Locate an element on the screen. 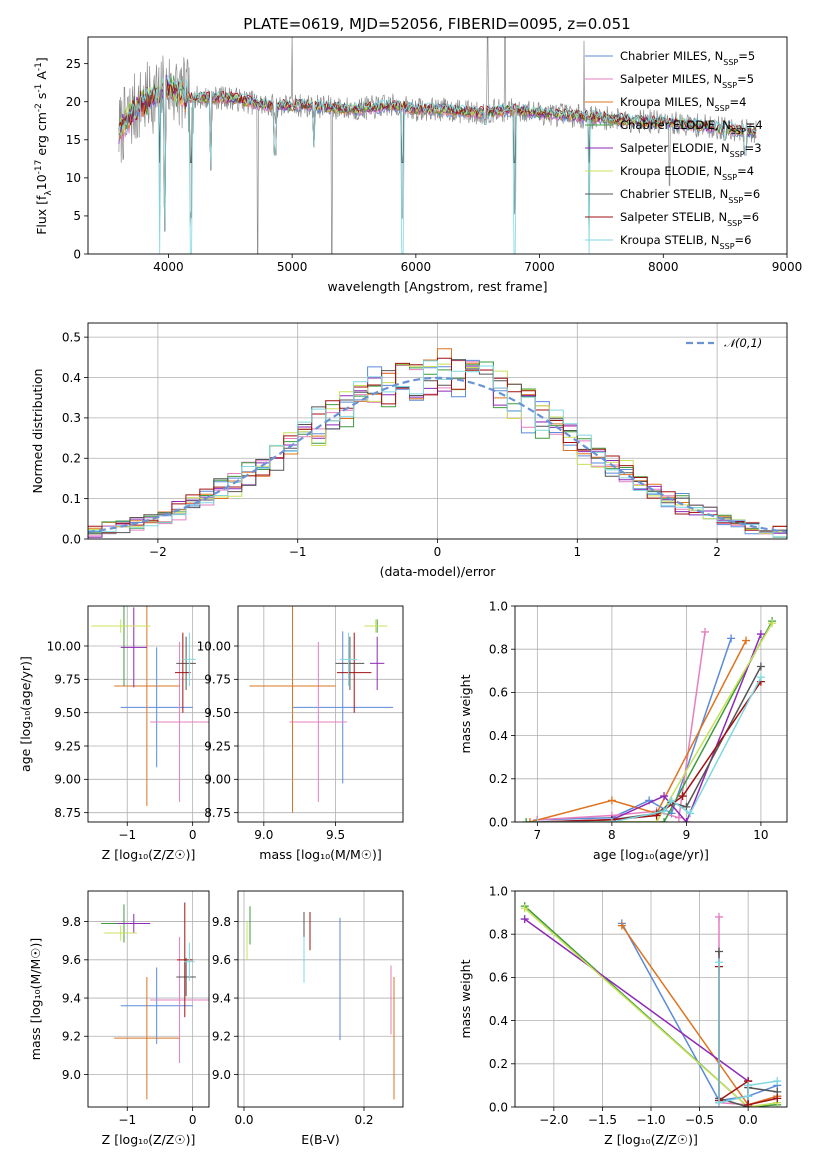 Image resolution: width=819 pixels, height=1170 pixels. legend-label-name: Kroupa STELIB, N is located at coordinates (670, 240).